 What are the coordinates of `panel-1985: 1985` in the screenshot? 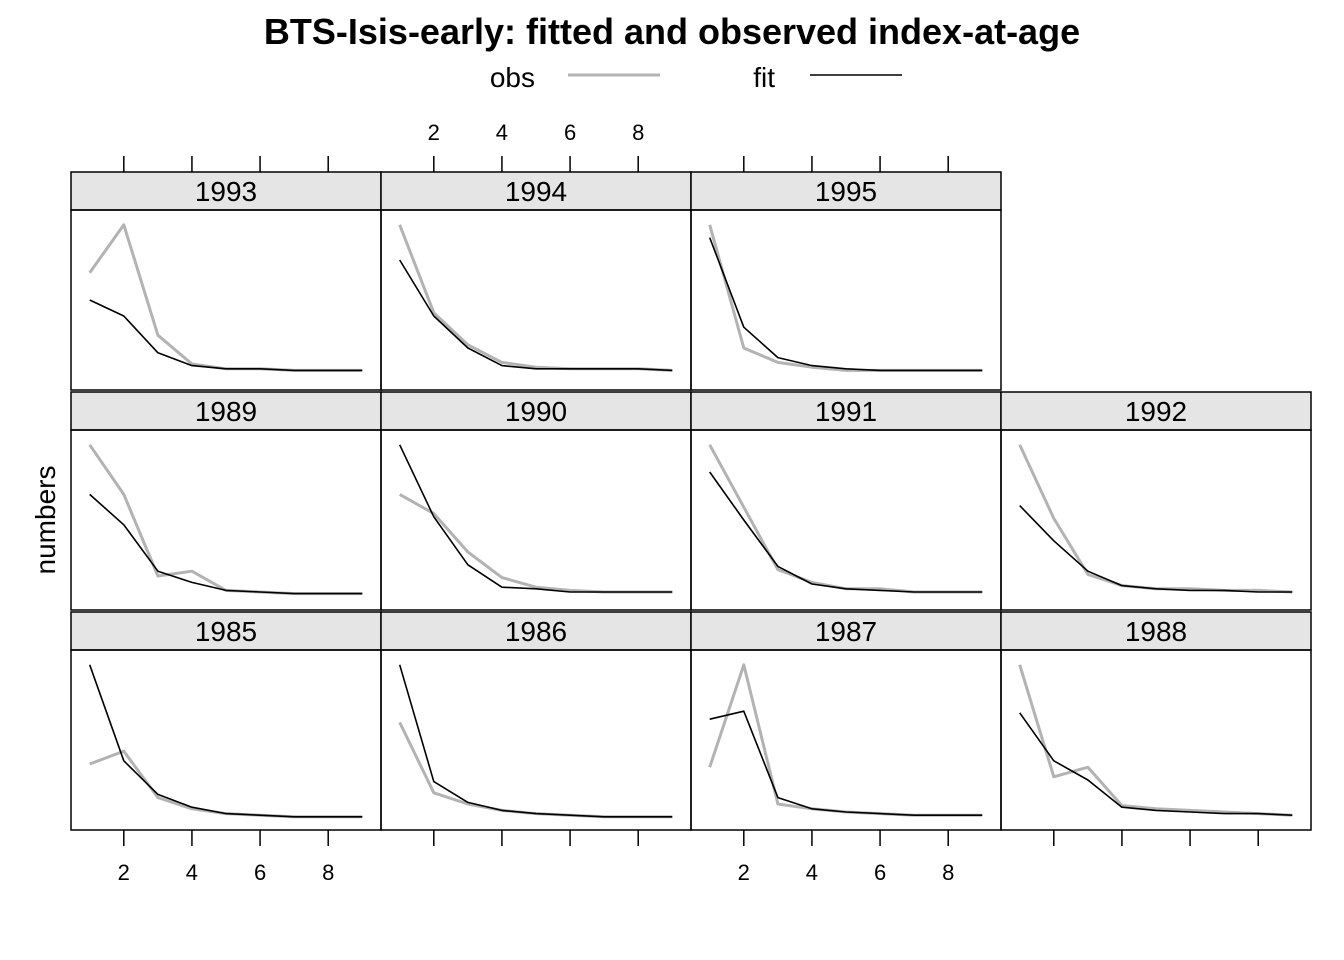 It's located at (226, 721).